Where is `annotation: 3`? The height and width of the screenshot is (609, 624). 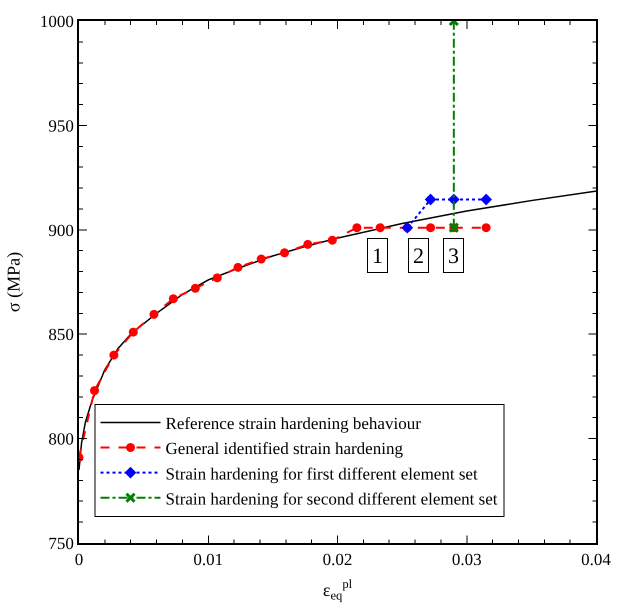
annotation: 3 is located at coordinates (453, 255).